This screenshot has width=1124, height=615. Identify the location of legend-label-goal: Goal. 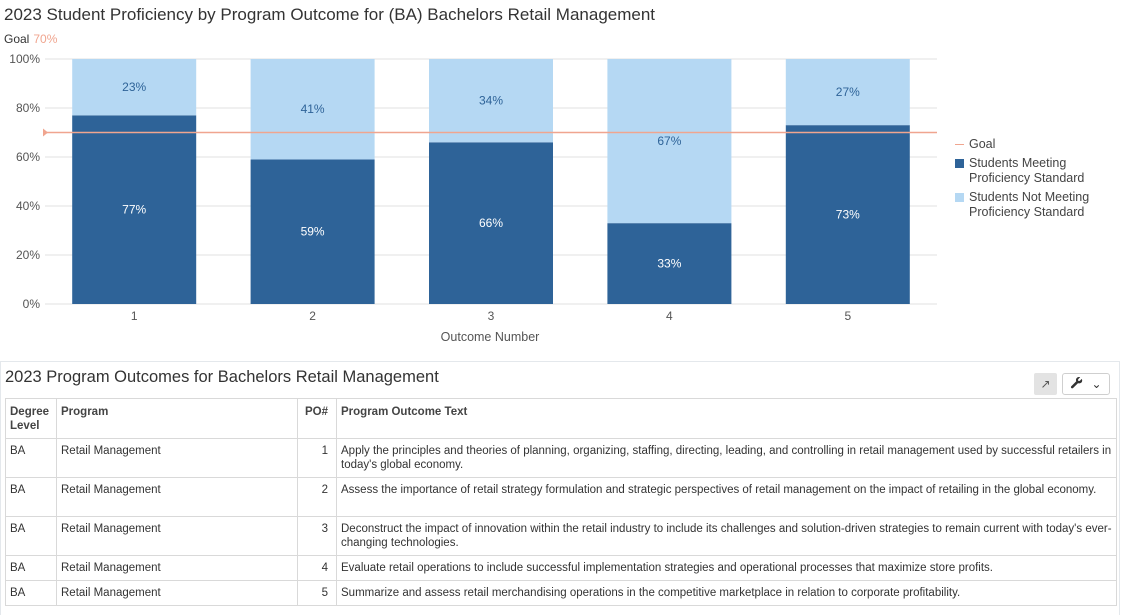
(982, 144).